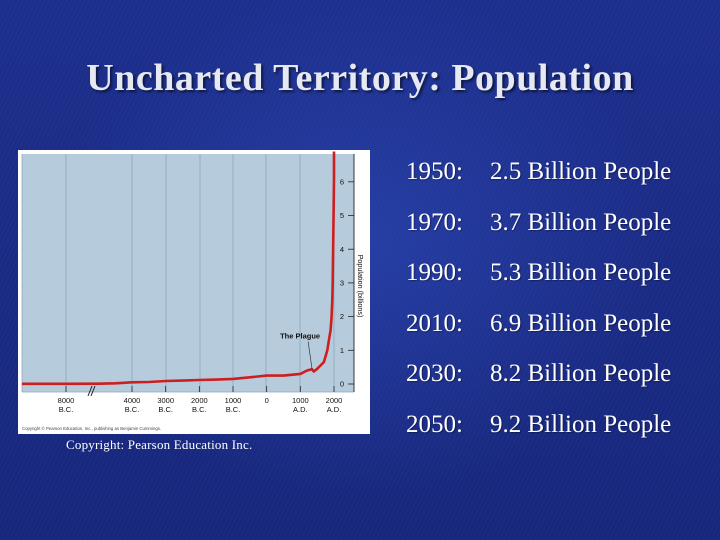 Image resolution: width=720 pixels, height=540 pixels. I want to click on stat-item: 1990: 5.3 Billion People, so click(561, 280).